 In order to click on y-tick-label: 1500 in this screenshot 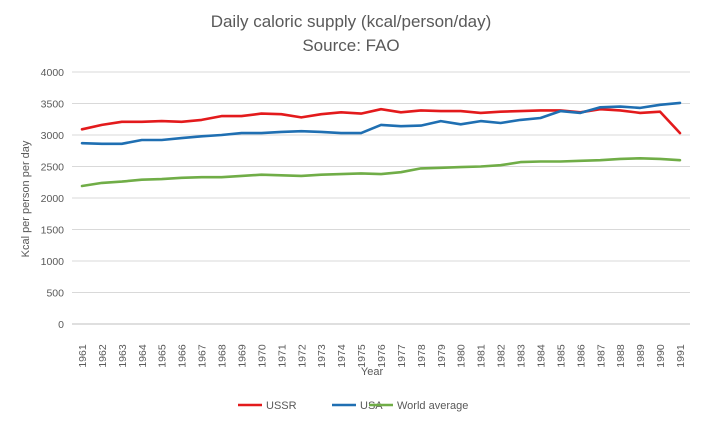, I will do `click(53, 231)`.